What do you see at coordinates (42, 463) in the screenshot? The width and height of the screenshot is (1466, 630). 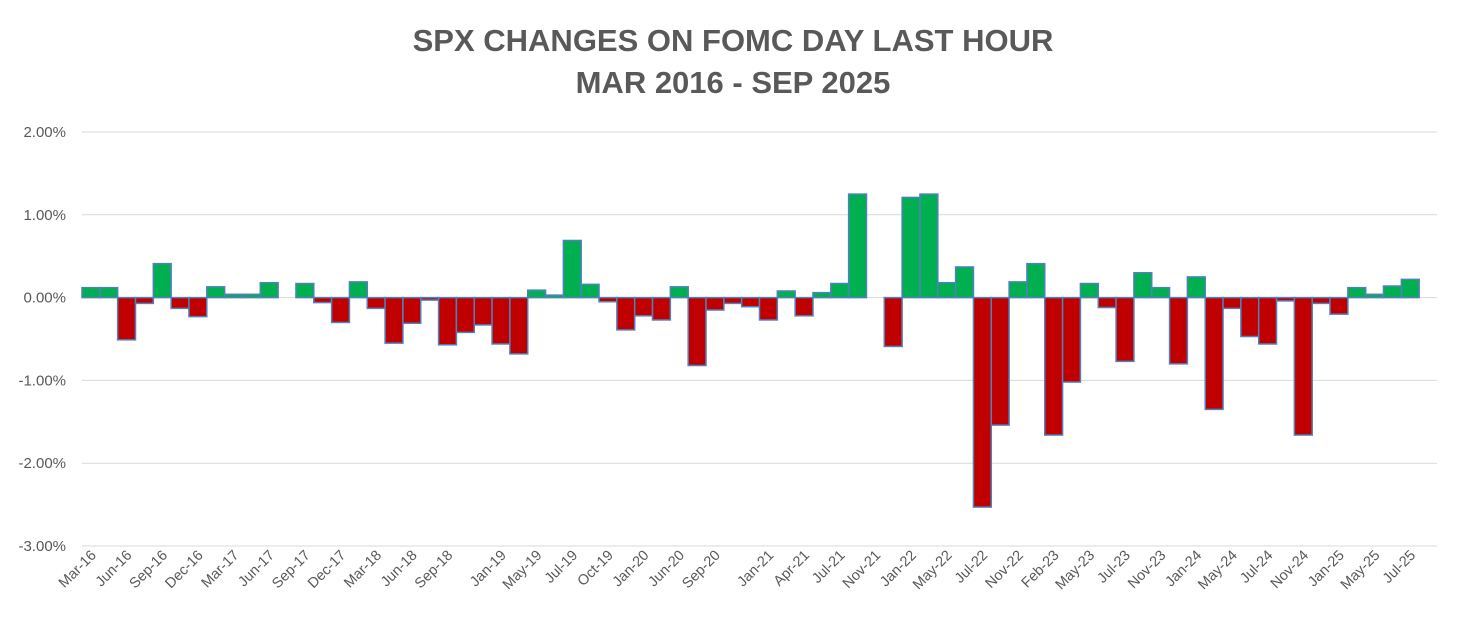 I see `y-tick-label: -2.00%` at bounding box center [42, 463].